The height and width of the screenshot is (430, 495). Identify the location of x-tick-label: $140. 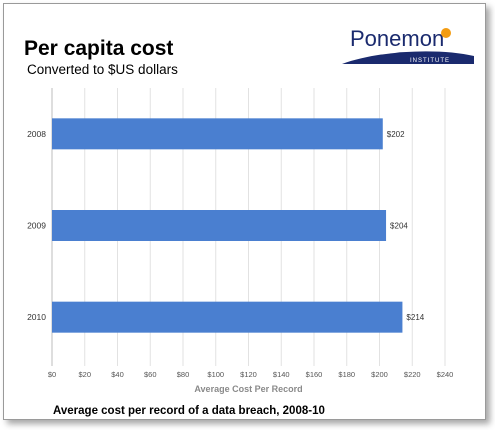
(281, 374).